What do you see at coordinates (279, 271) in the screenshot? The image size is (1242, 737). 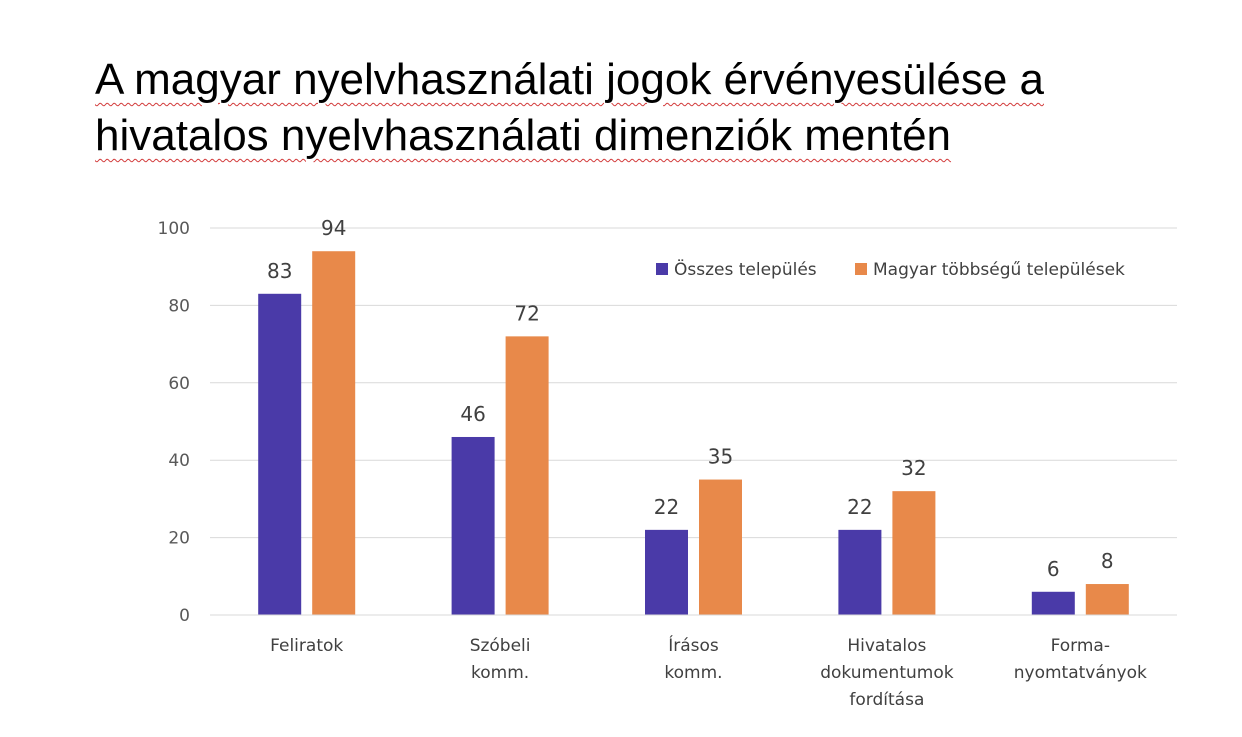 I see `data-label: 83` at bounding box center [279, 271].